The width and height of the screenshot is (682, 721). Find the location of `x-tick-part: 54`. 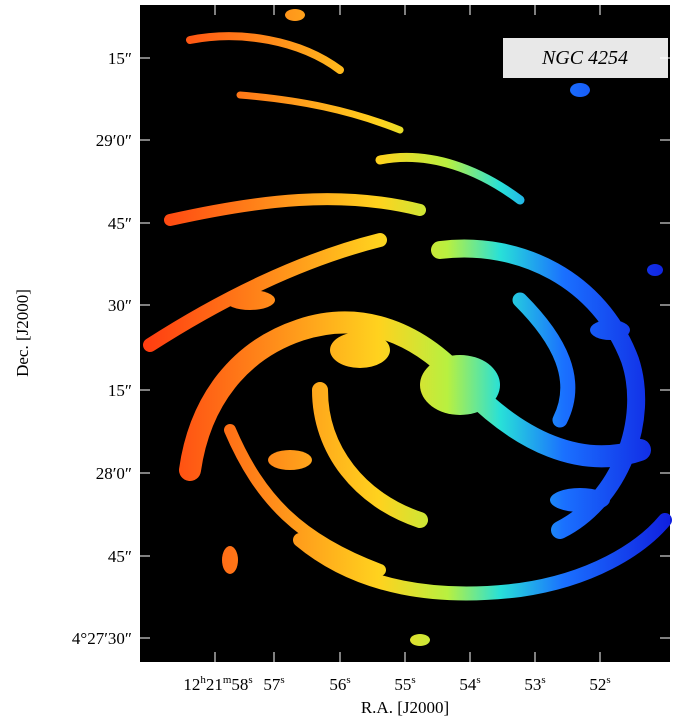

x-tick-part: 54 is located at coordinates (468, 684).